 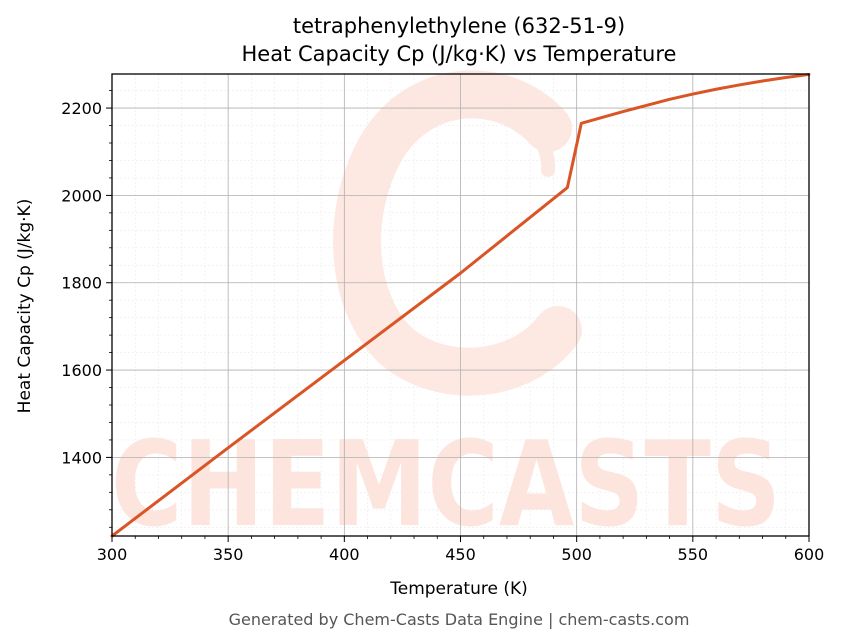 What do you see at coordinates (576, 554) in the screenshot?
I see `x-tick-label: 500` at bounding box center [576, 554].